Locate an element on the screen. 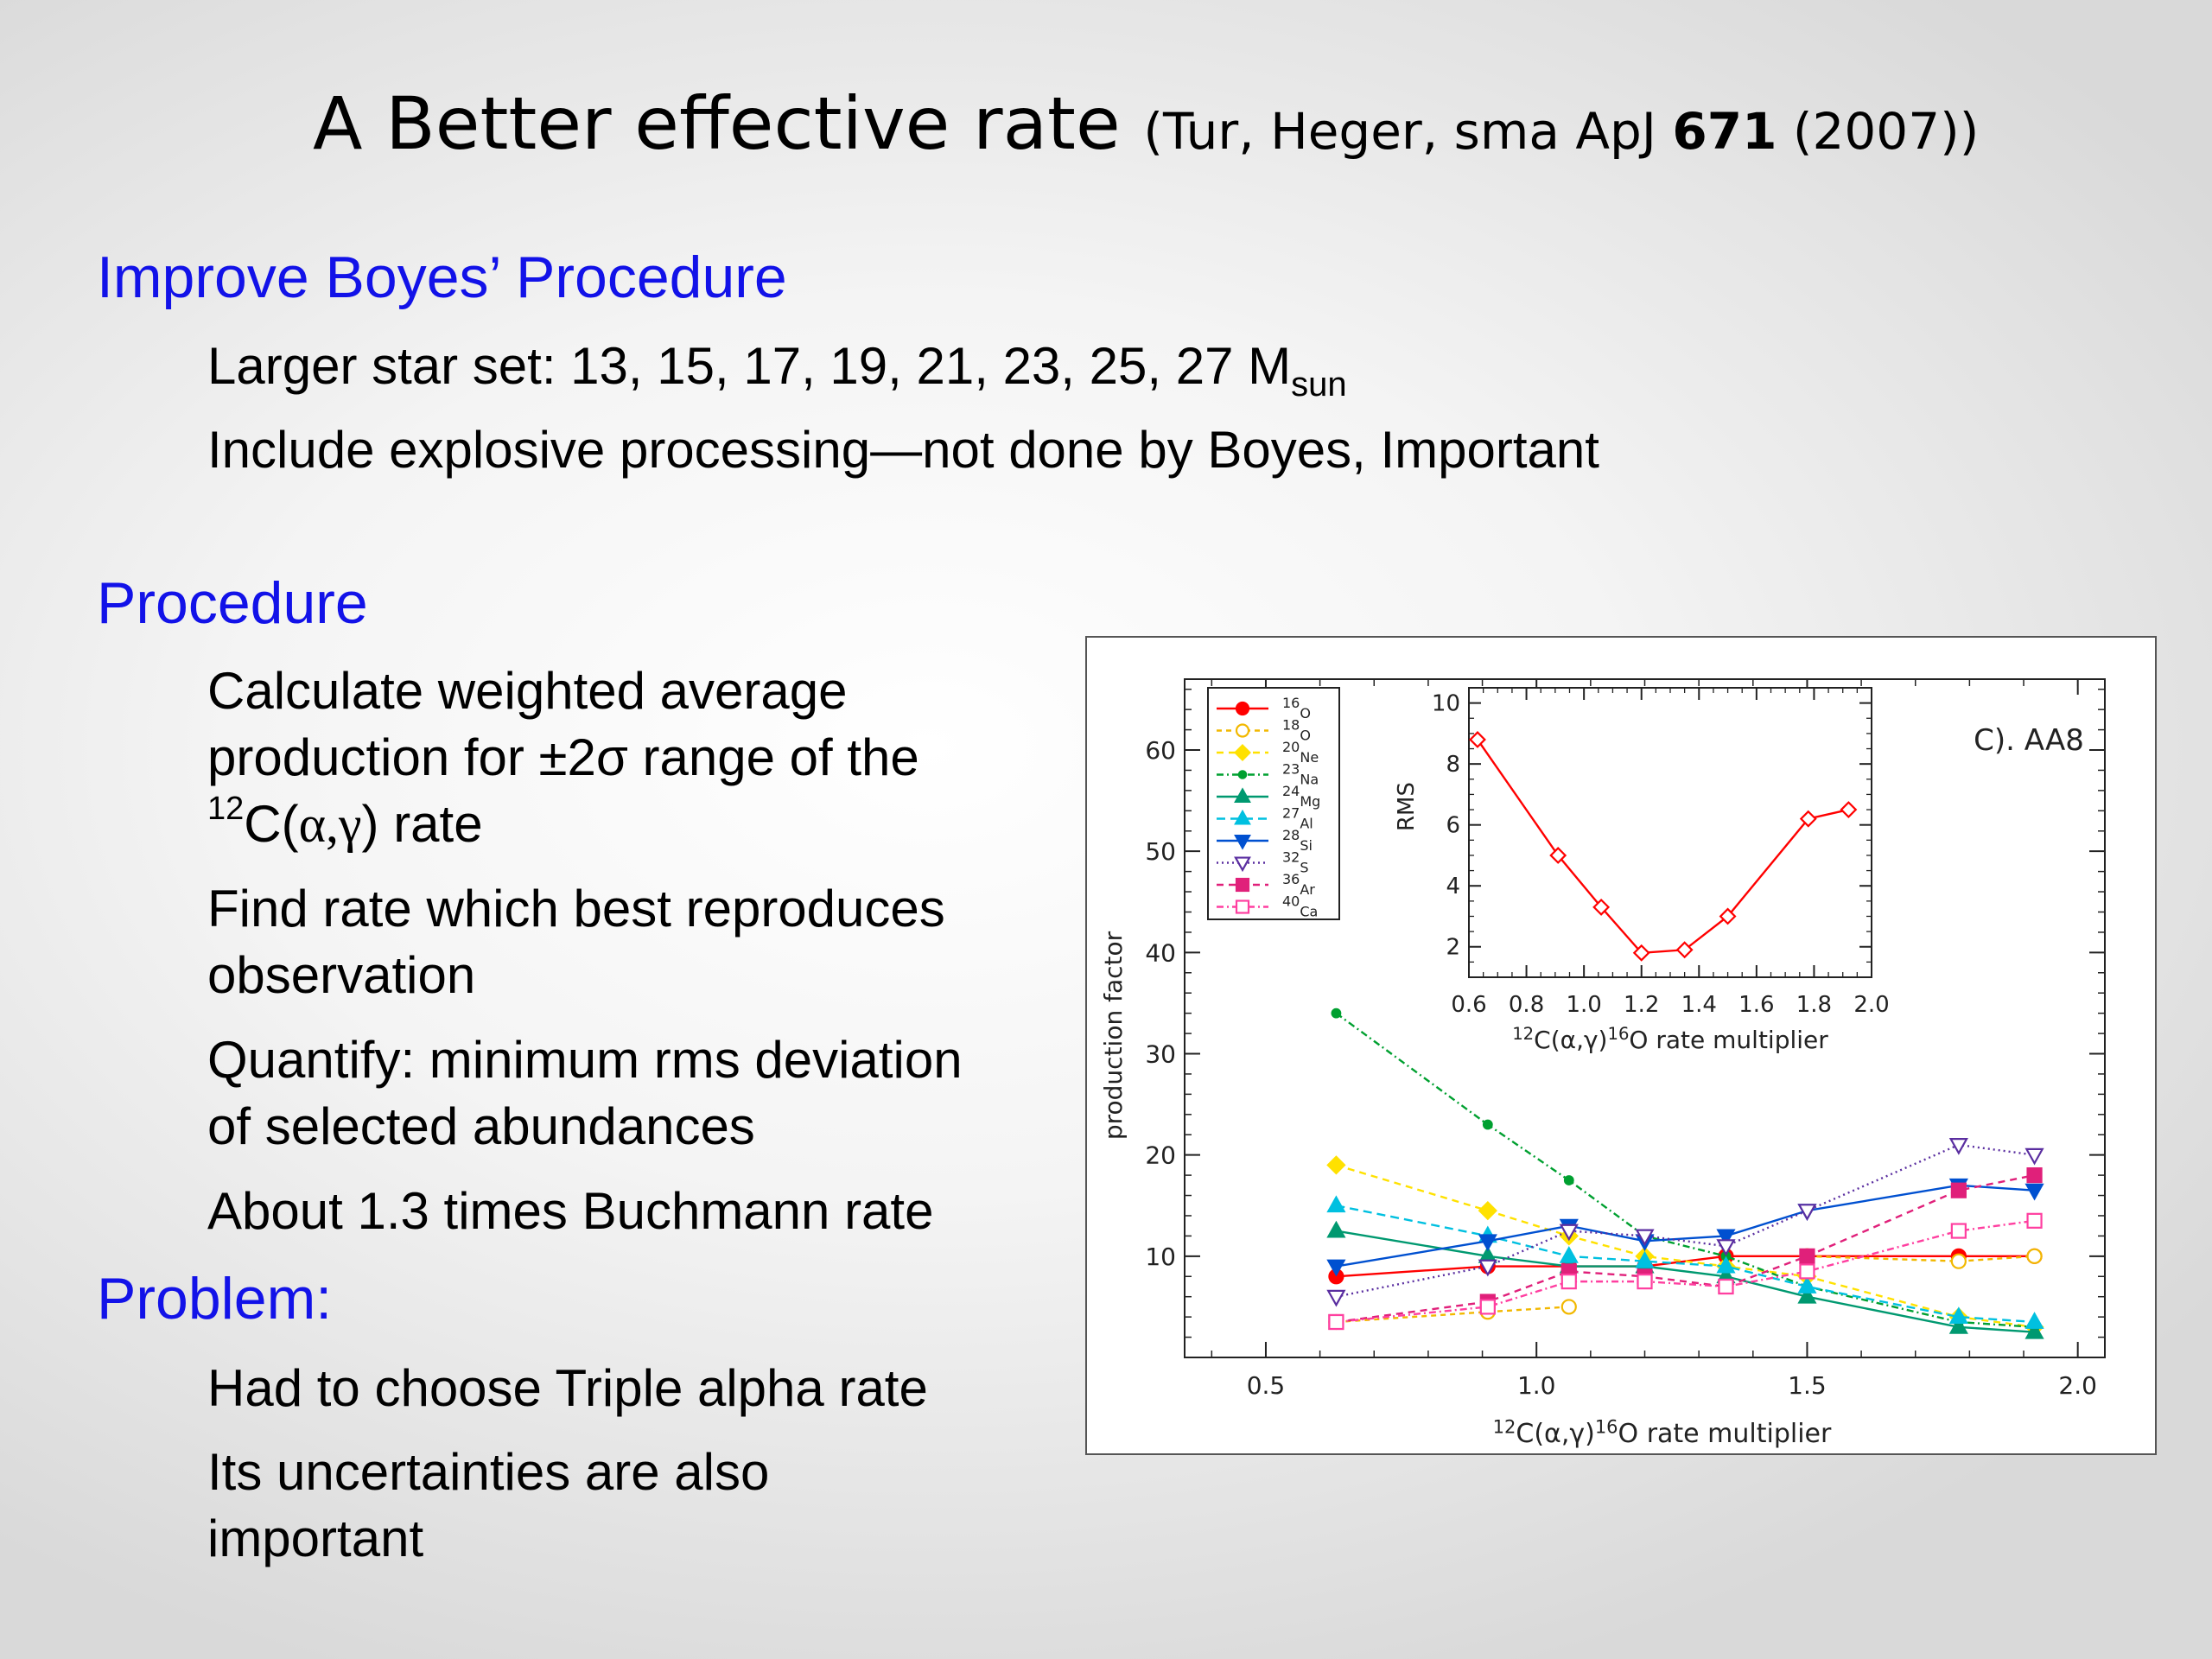  rms-line is located at coordinates (1663, 847).